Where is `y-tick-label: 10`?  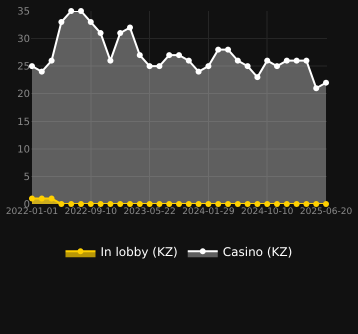 y-tick-label: 10 is located at coordinates (23, 150).